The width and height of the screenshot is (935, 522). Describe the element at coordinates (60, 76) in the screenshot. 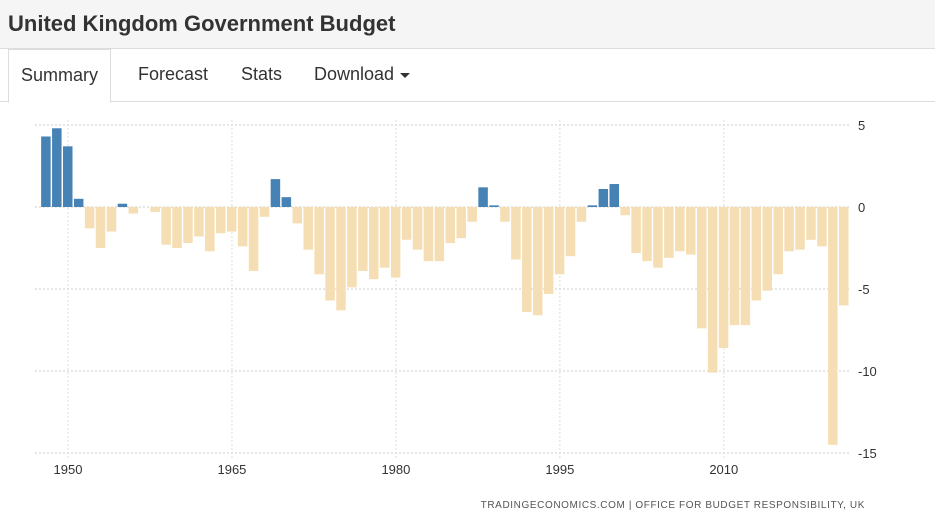

I see `tab-summary: Summary` at that location.